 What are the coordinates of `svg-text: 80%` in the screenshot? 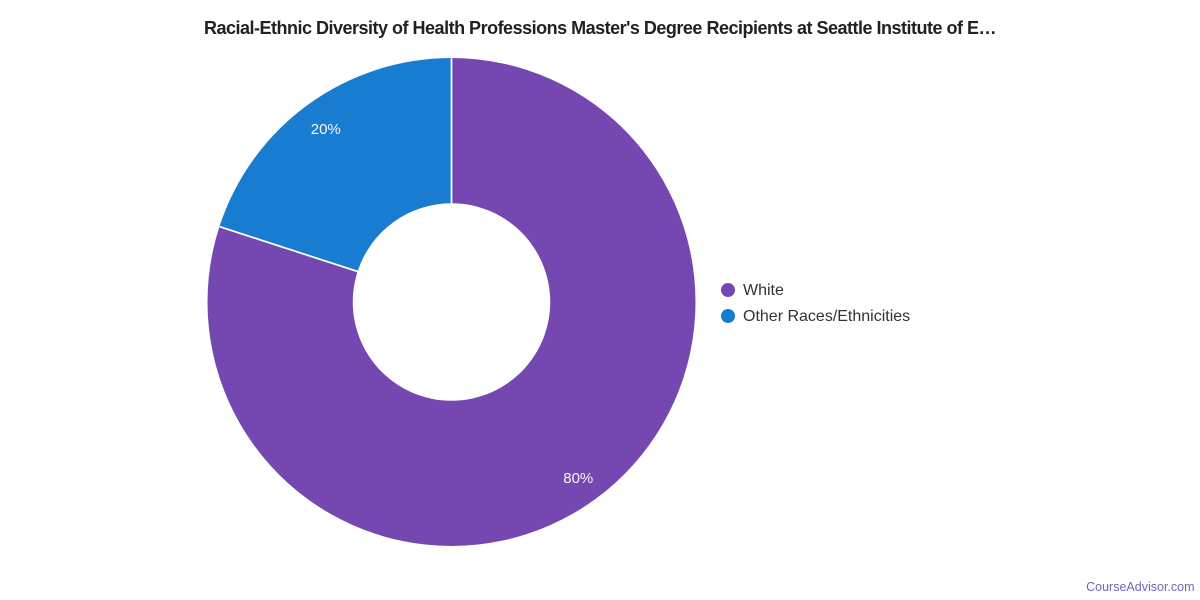 It's located at (578, 478).